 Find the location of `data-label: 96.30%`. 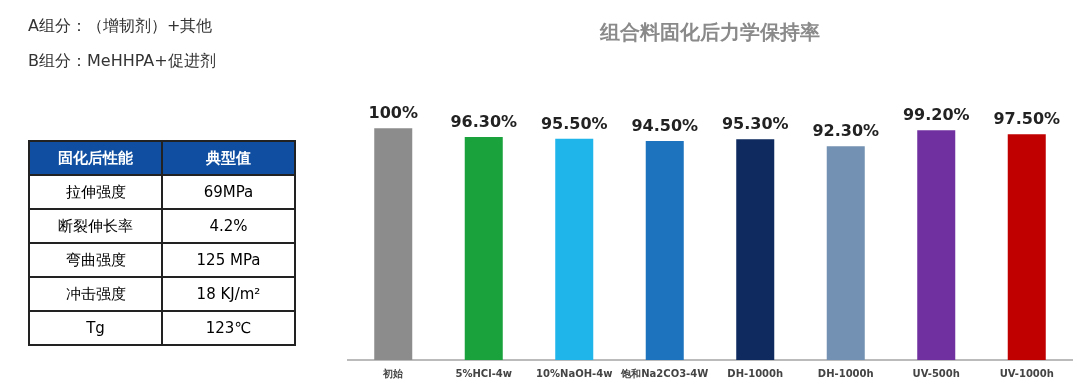

data-label: 96.30% is located at coordinates (484, 122).